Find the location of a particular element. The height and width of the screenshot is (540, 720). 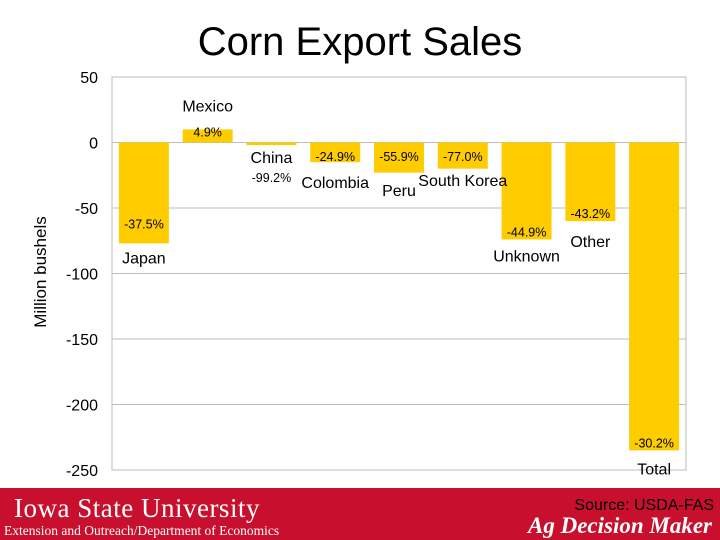

university-logo-text: Iowa State University is located at coordinates (137, 508).